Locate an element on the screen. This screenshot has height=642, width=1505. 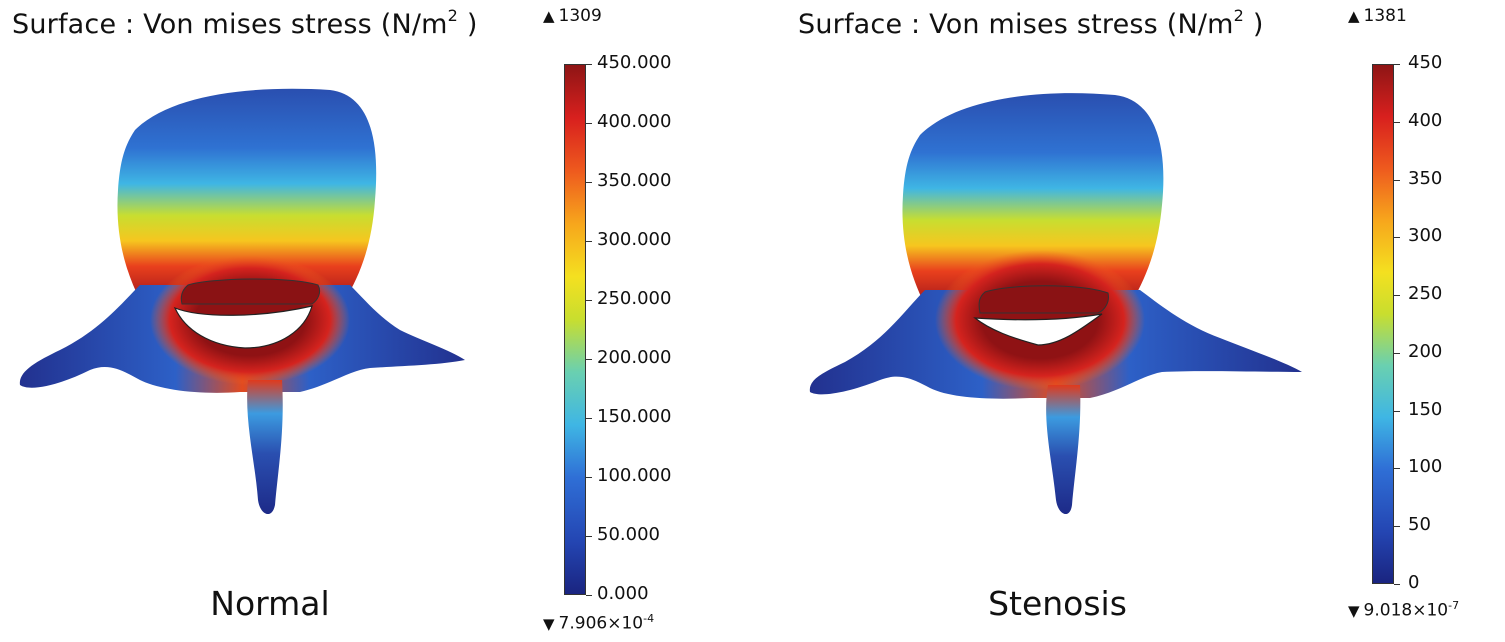
colorbar-tick-label: 350 is located at coordinates (1425, 178).